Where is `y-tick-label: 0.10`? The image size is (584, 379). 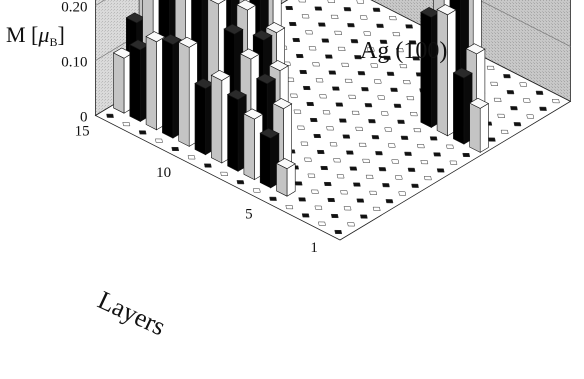 y-tick-label: 0.10 is located at coordinates (74, 63).